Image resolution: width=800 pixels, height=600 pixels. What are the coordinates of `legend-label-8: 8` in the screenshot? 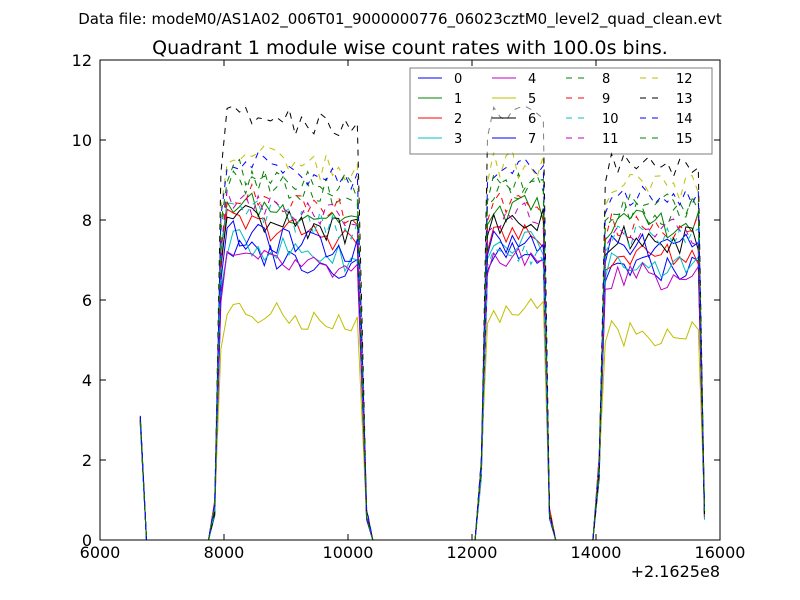 It's located at (606, 79).